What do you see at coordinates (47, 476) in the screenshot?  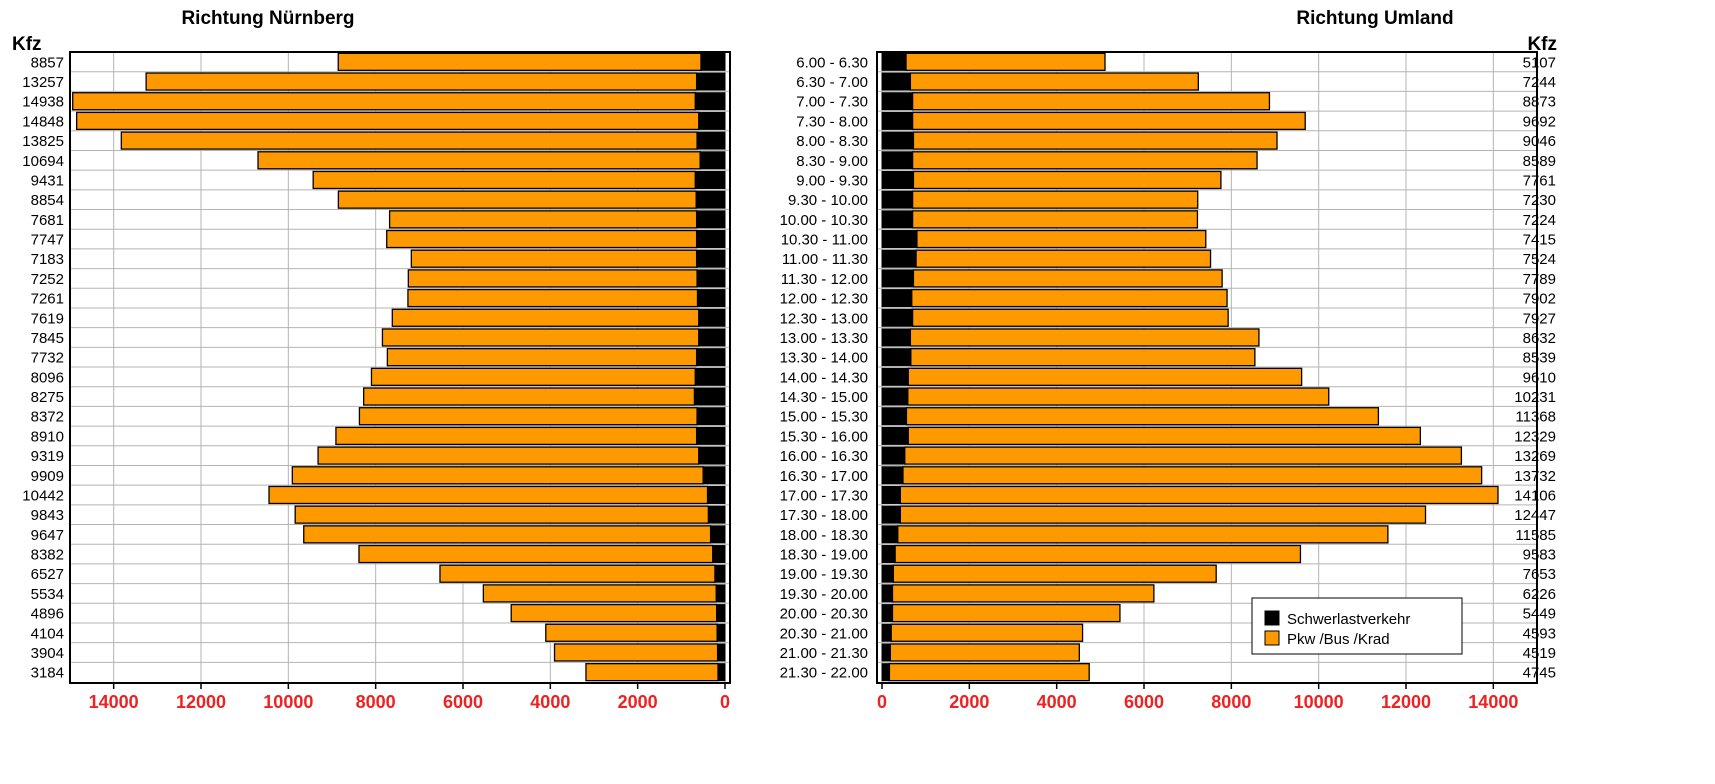 I see `total-count-label: 9909` at bounding box center [47, 476].